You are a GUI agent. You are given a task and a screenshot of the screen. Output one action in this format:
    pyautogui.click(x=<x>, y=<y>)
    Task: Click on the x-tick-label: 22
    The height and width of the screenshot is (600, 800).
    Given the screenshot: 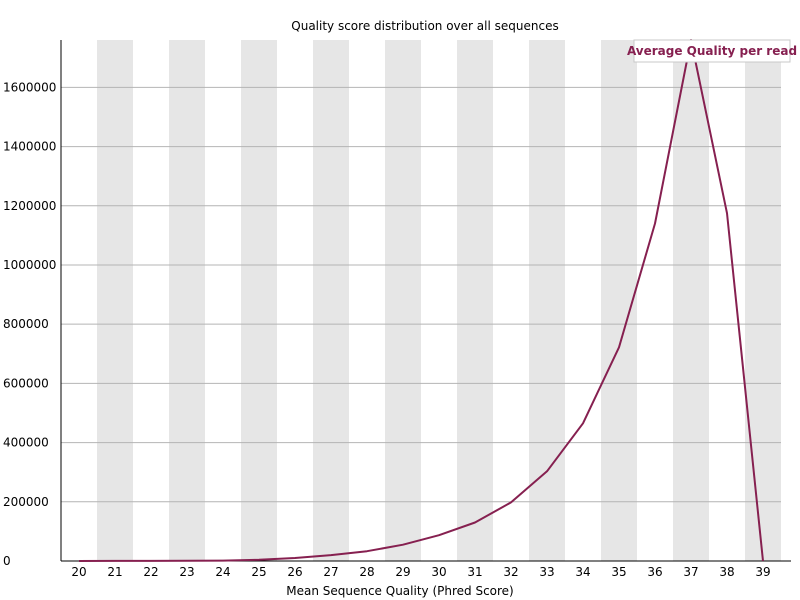 What is the action you would take?
    pyautogui.click(x=150, y=572)
    